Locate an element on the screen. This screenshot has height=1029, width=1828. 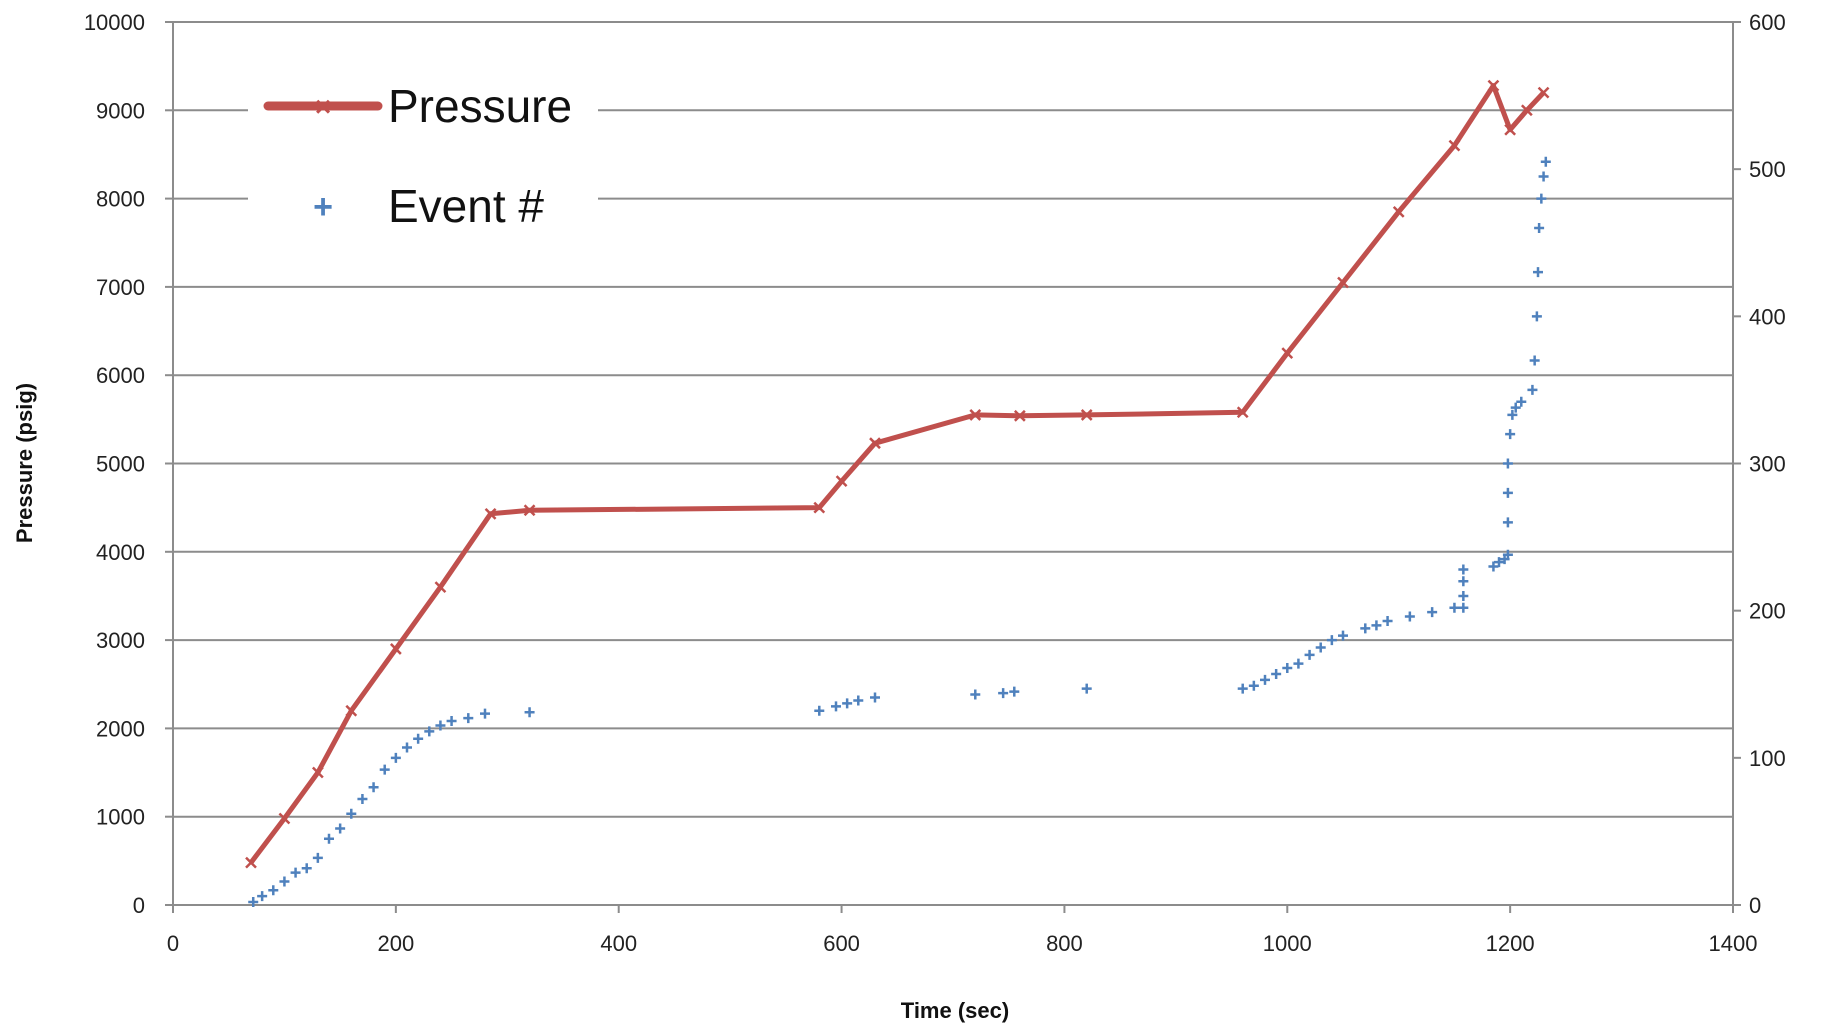
y-tick-label-1000: 1000 is located at coordinates (120, 817).